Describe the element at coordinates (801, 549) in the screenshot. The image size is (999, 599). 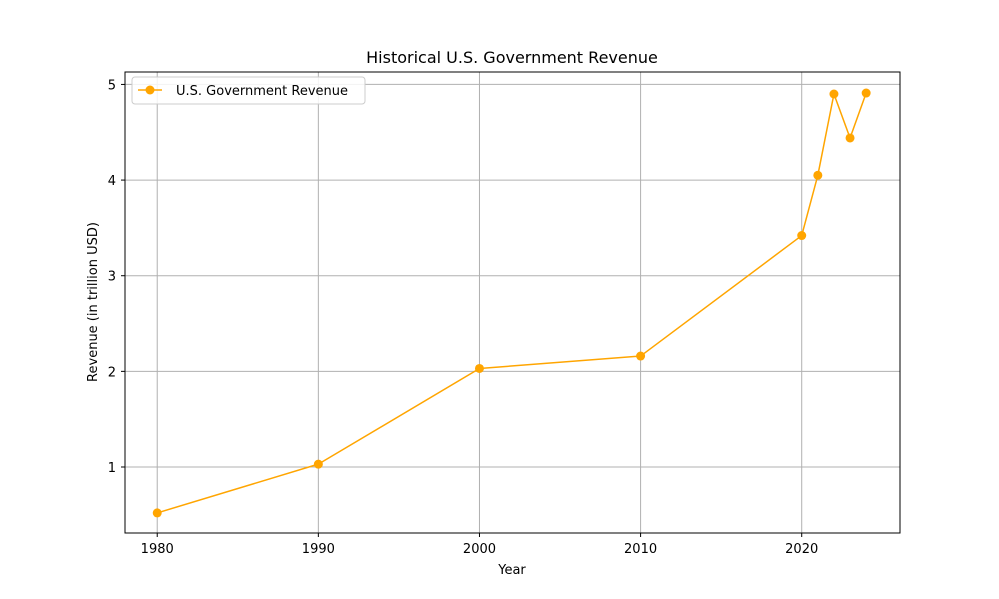
I see `x-tick-label: 2020` at that location.